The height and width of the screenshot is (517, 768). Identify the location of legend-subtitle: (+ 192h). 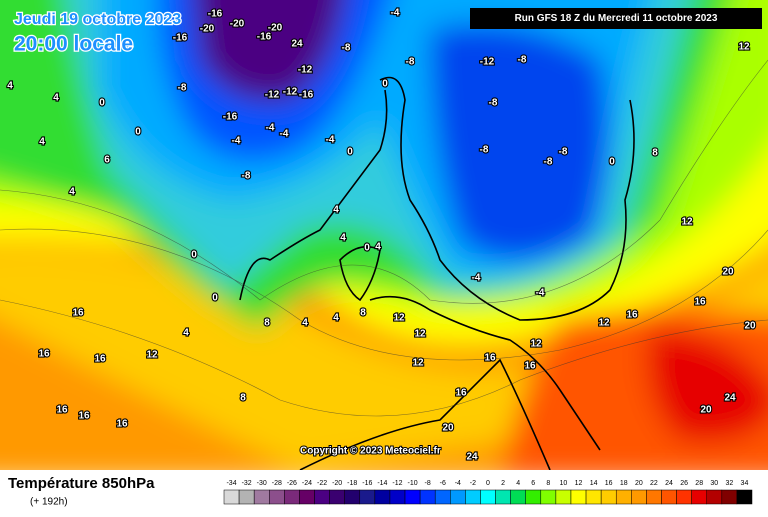
(49, 502).